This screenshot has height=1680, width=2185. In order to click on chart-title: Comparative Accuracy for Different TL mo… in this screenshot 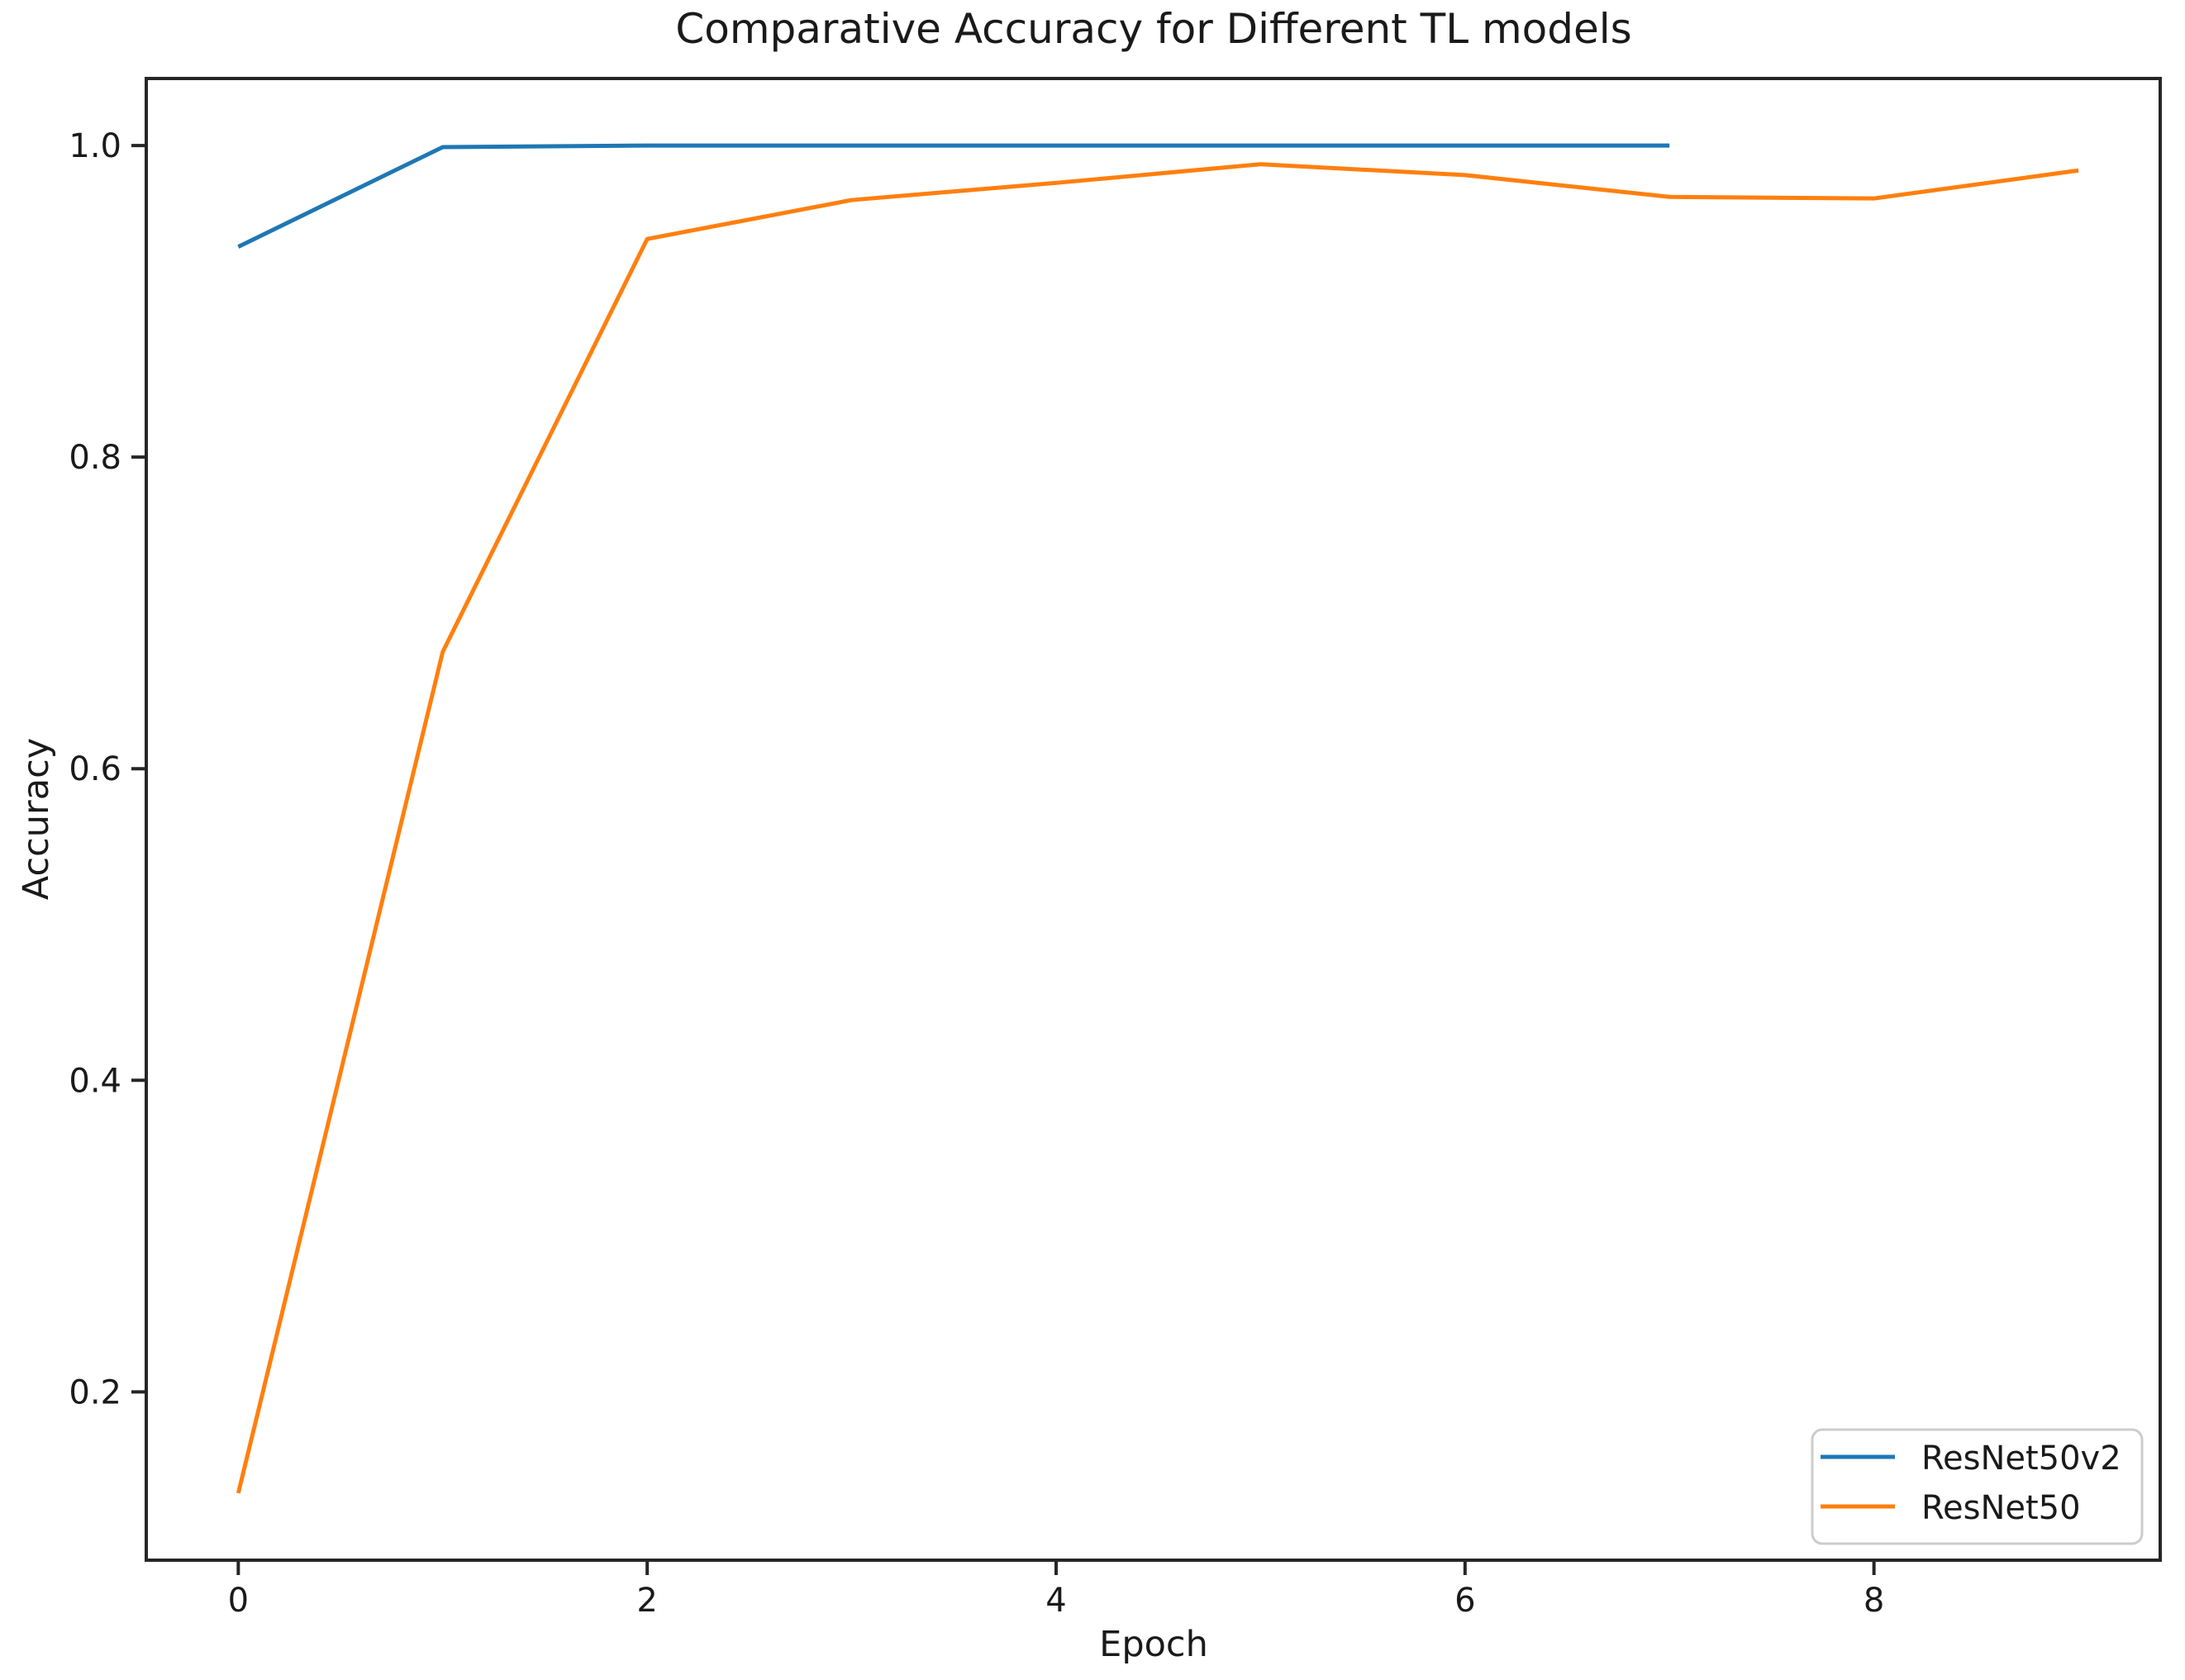, I will do `click(1153, 29)`.